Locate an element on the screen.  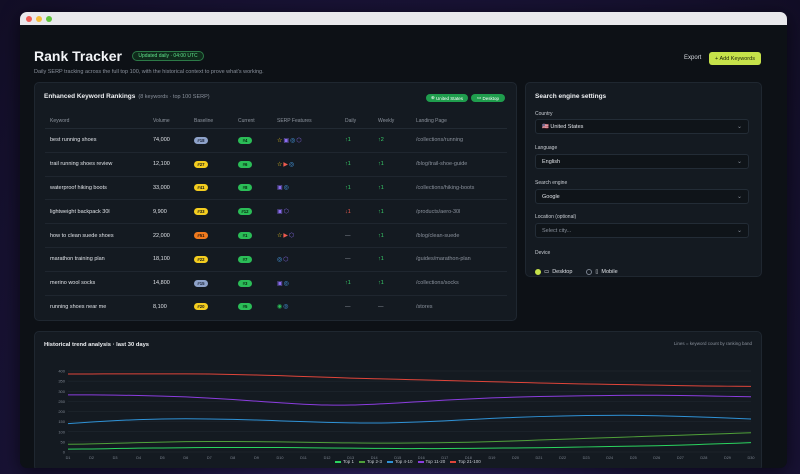
baseline-badge: #27 is located at coordinates (201, 164).